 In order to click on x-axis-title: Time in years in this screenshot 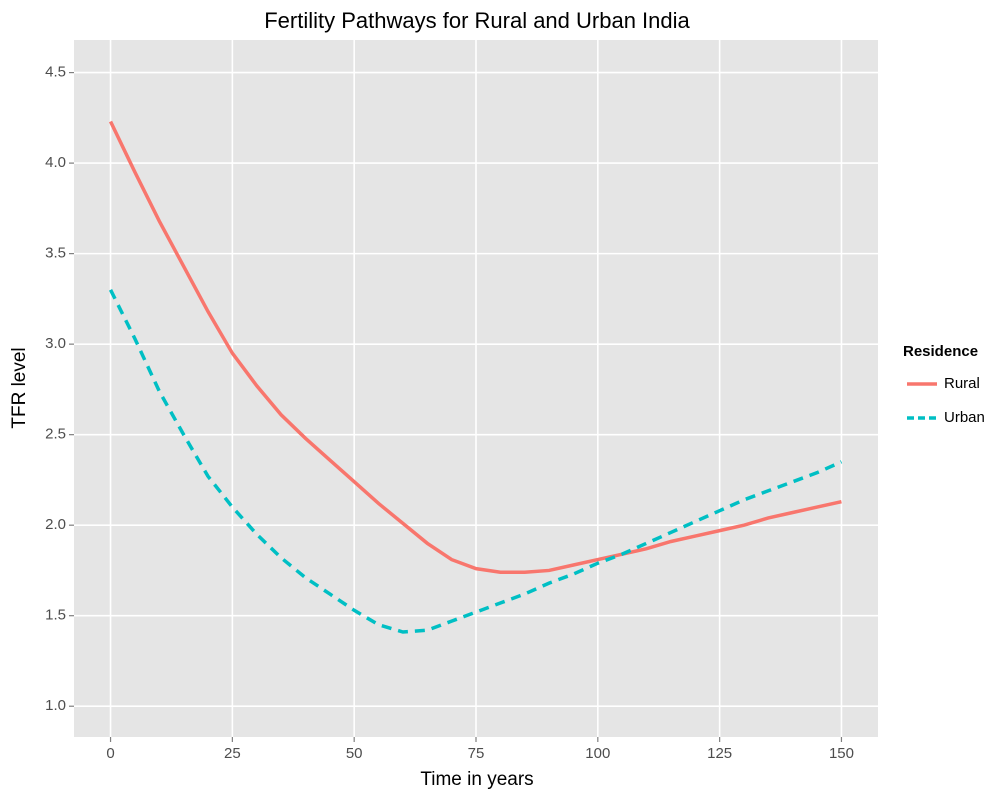, I will do `click(476, 779)`.